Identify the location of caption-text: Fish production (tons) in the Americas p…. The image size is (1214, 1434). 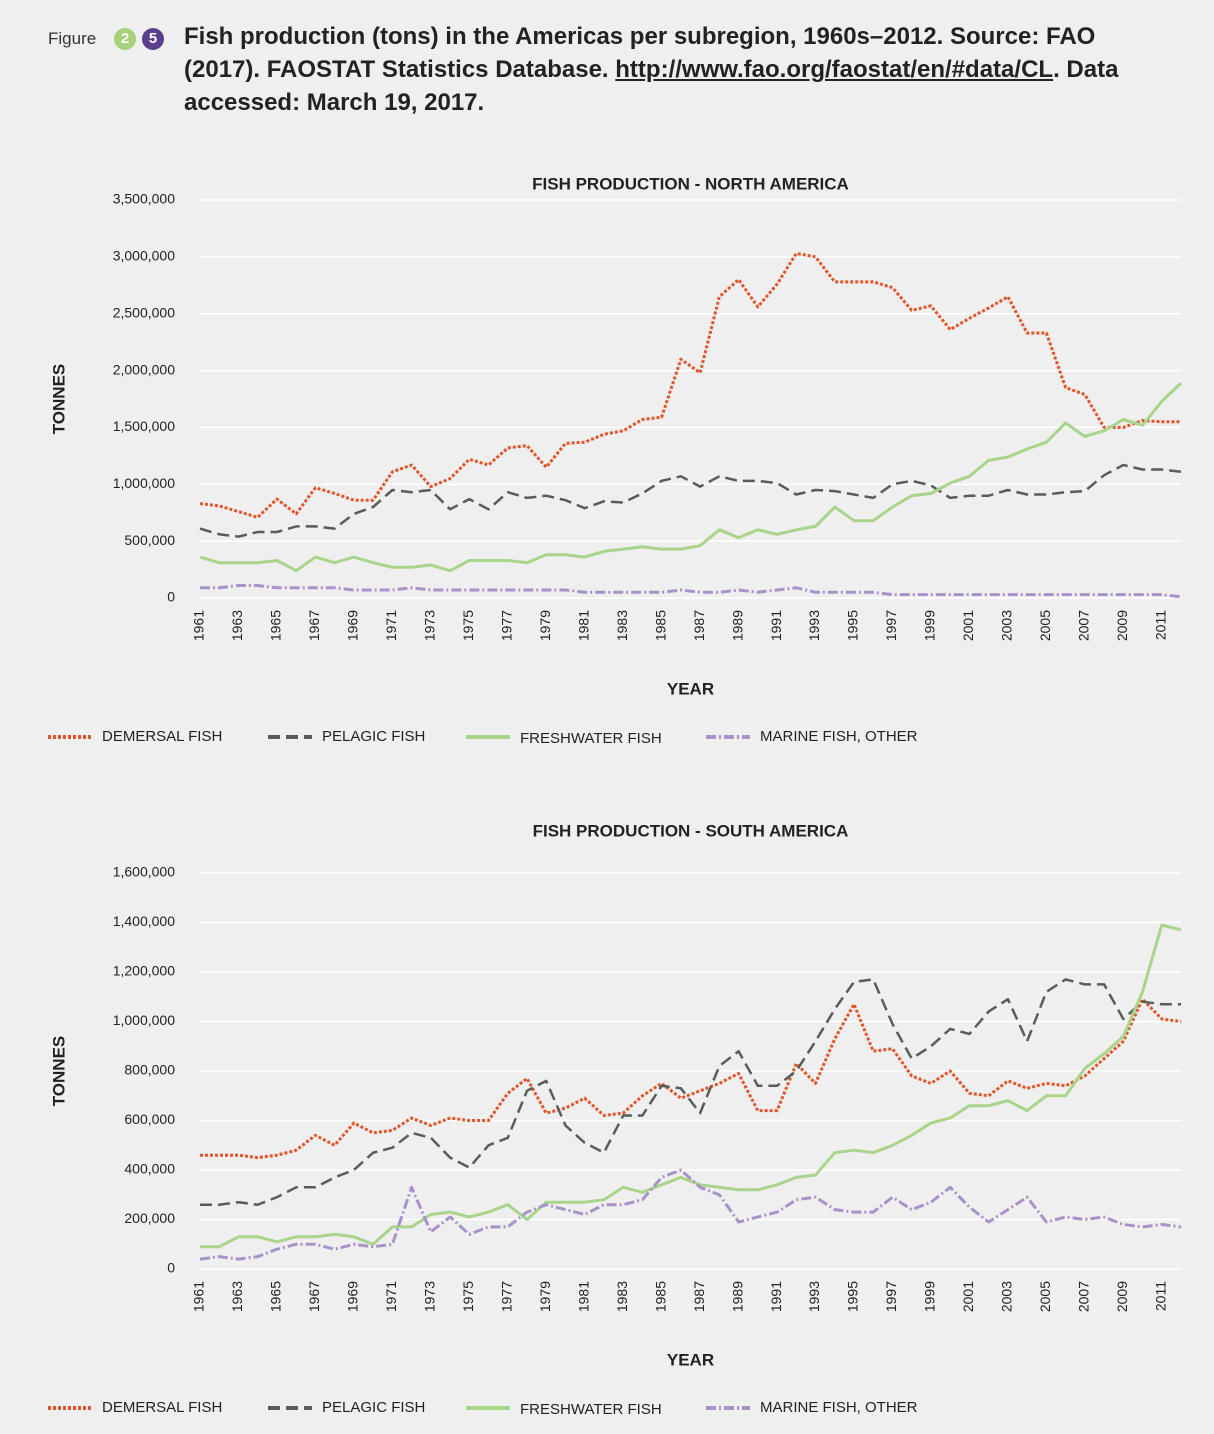
(640, 53).